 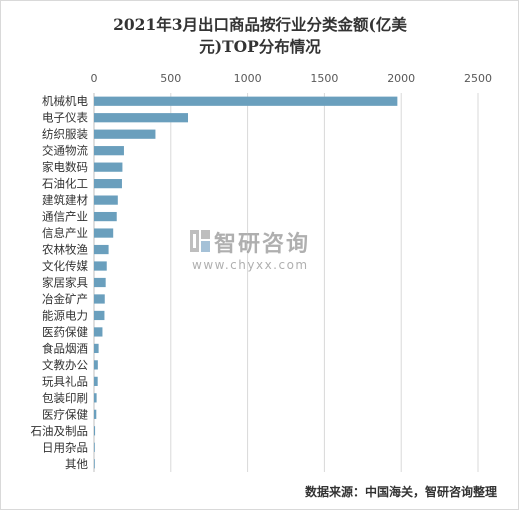 What do you see at coordinates (250, 265) in the screenshot?
I see `watermark-url: www.chyxx.com` at bounding box center [250, 265].